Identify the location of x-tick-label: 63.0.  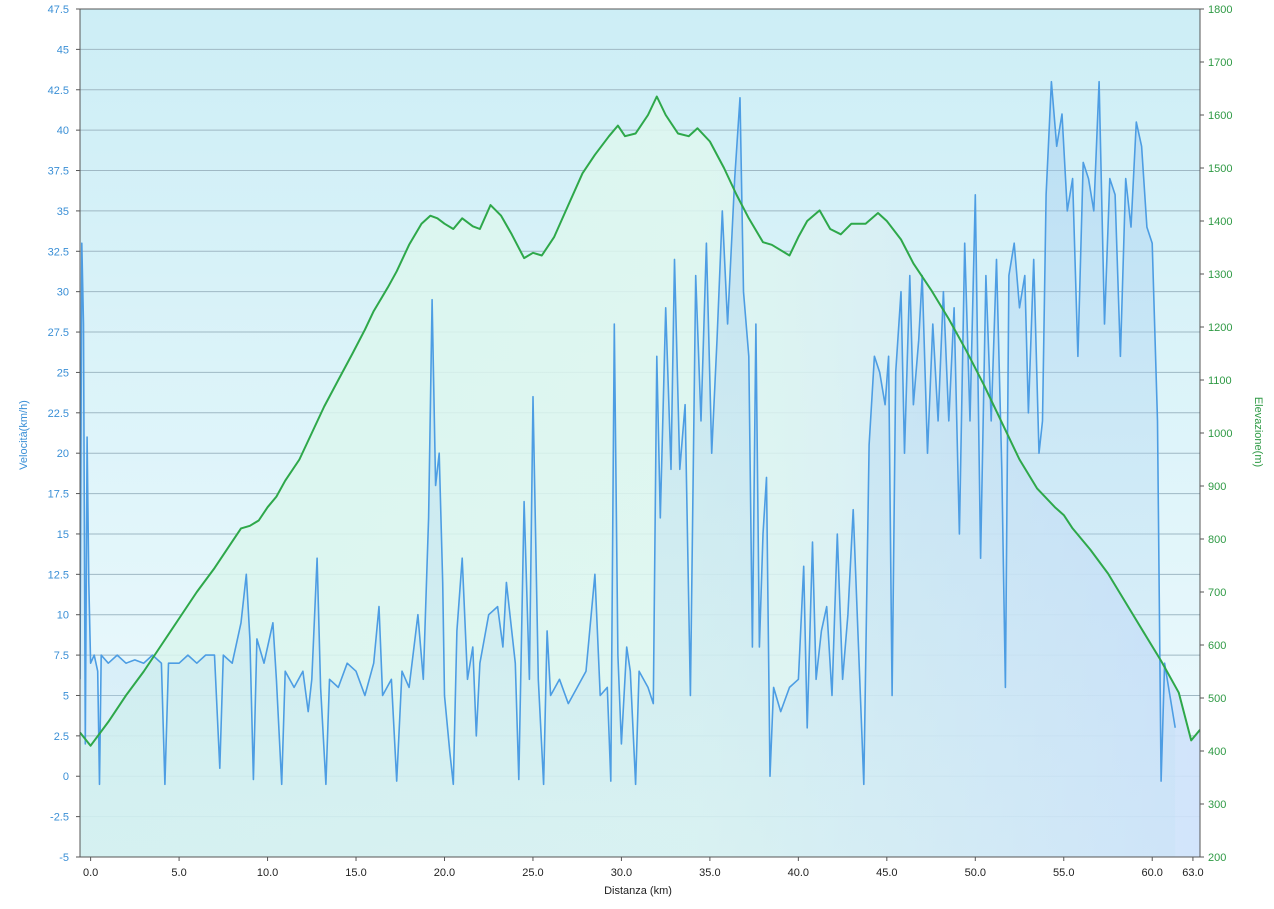
(1192, 873).